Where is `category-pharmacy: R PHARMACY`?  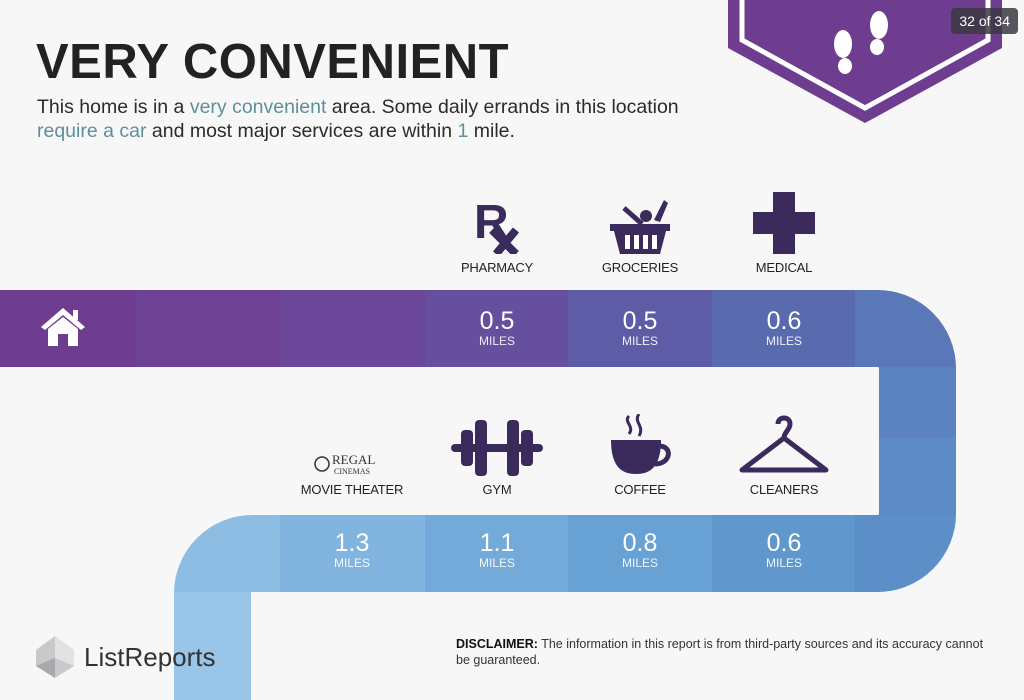
category-pharmacy: R PHARMACY is located at coordinates (497, 232).